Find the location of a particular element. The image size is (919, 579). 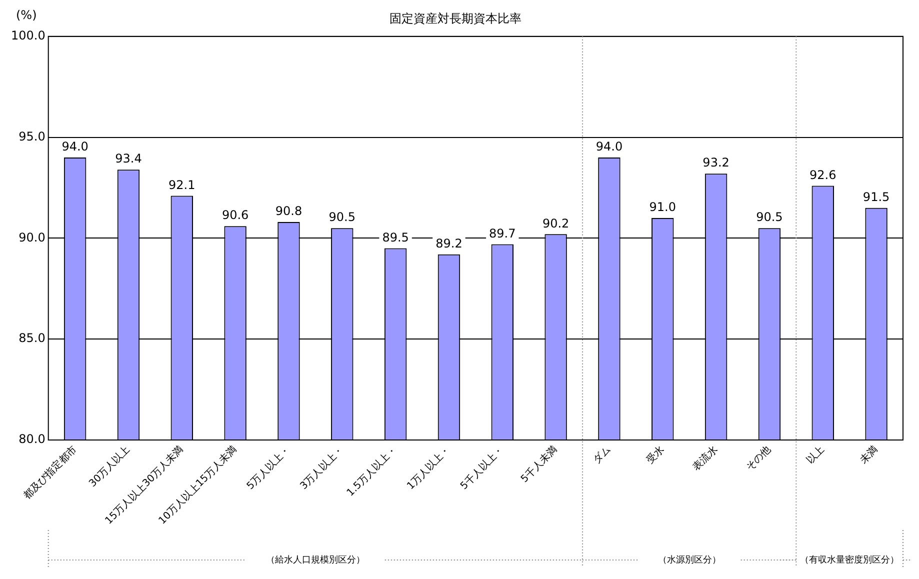

x-tick-label: 1.5万人以上・ is located at coordinates (372, 471).